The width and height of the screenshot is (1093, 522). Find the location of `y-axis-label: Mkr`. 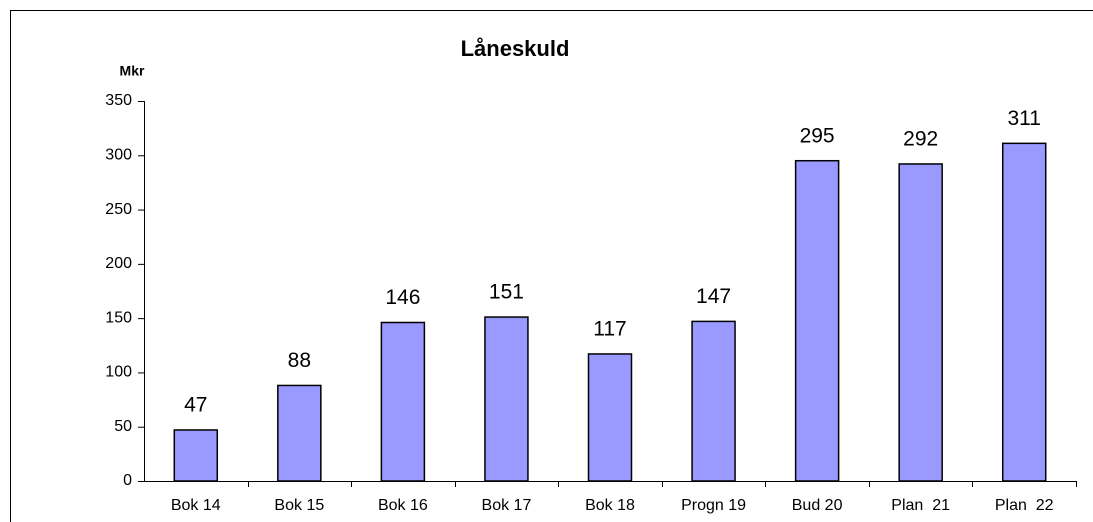

y-axis-label: Mkr is located at coordinates (132, 71).